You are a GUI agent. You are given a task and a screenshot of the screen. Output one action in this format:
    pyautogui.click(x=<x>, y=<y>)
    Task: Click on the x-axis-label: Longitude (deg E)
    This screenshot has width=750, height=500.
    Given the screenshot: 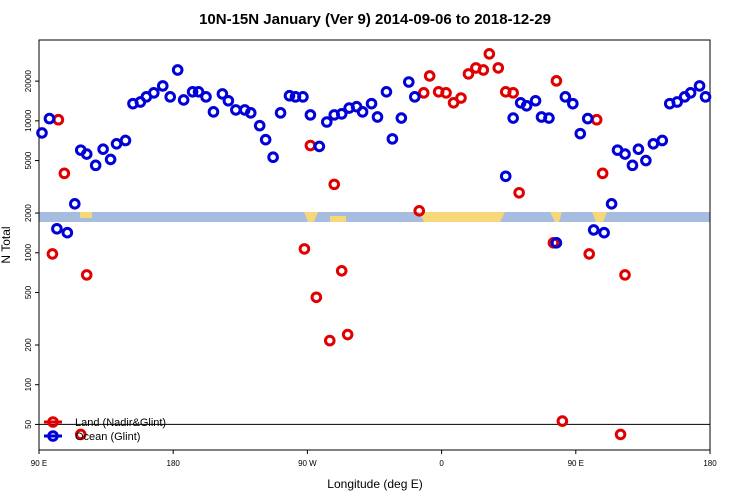 What is the action you would take?
    pyautogui.click(x=374, y=484)
    